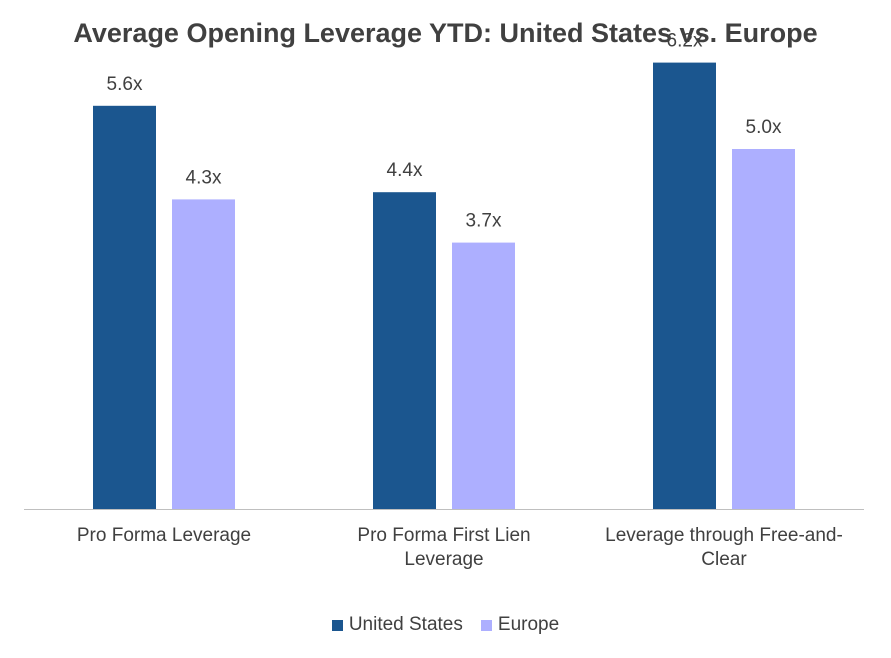 This screenshot has width=891, height=658. I want to click on category-label-2-line-2: Leverage, so click(443, 559).